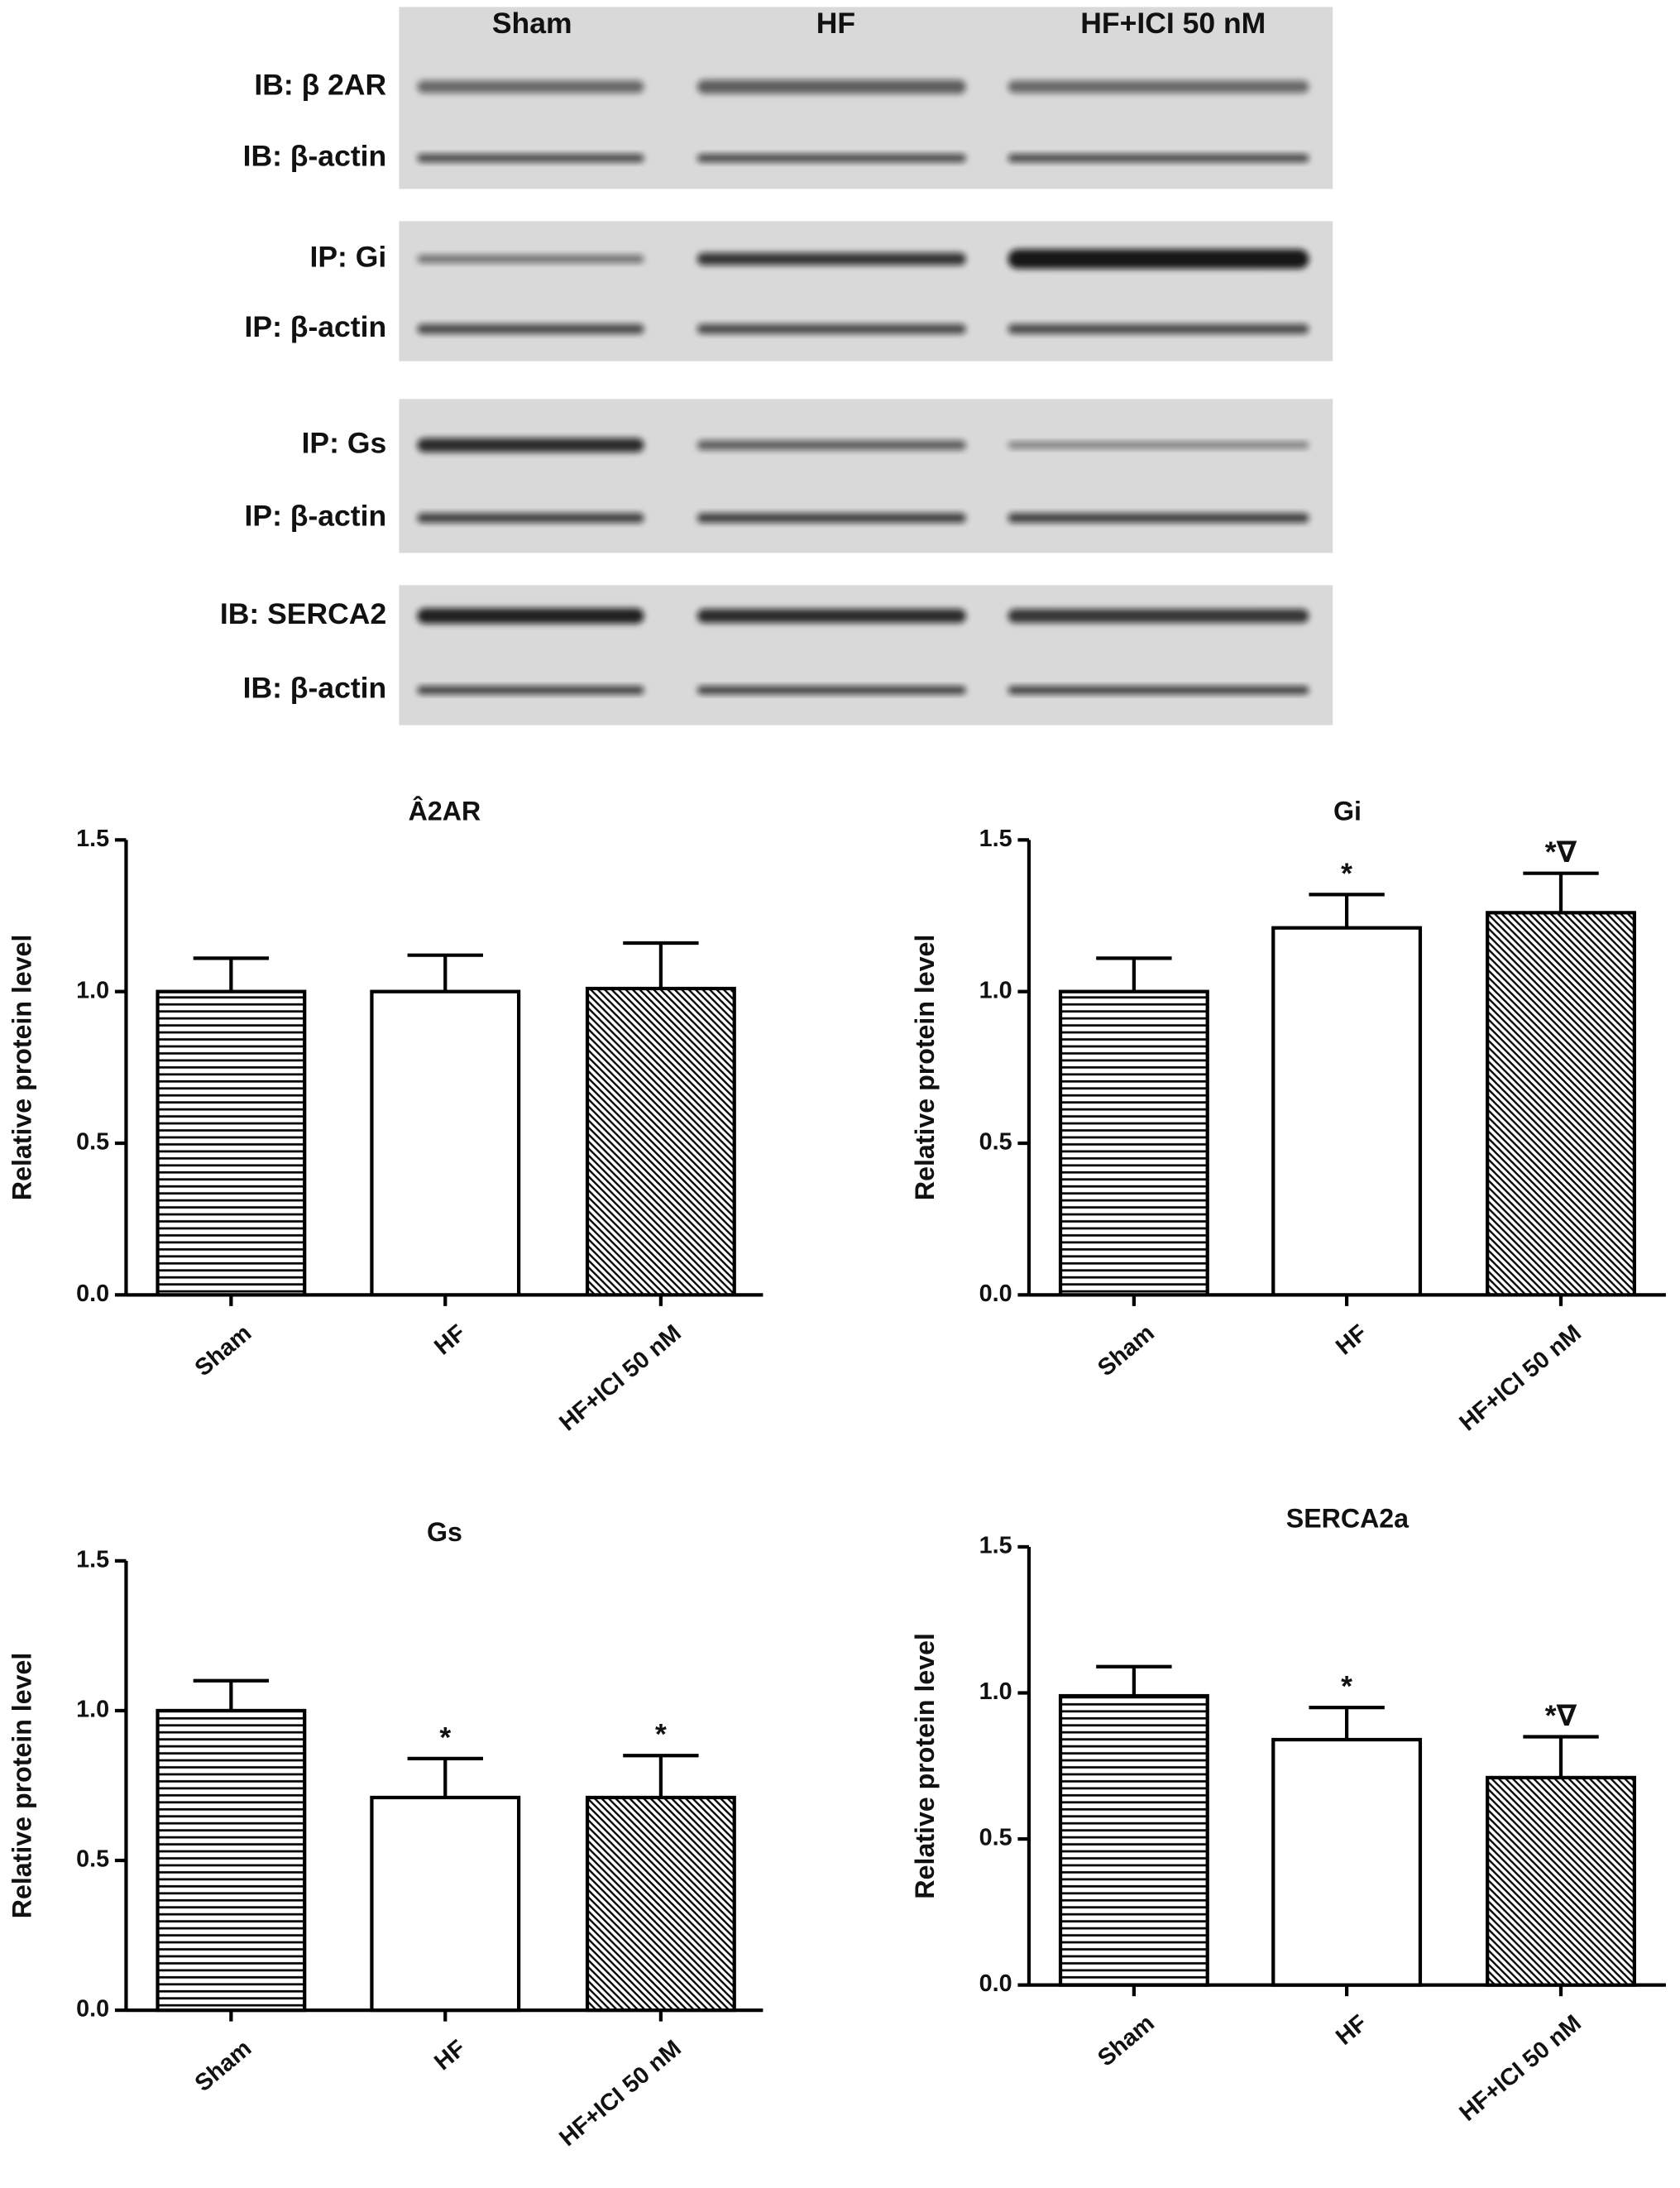 The width and height of the screenshot is (1680, 2188). Describe the element at coordinates (303, 613) in the screenshot. I see `blot-row-label: IB: SERCA2` at that location.